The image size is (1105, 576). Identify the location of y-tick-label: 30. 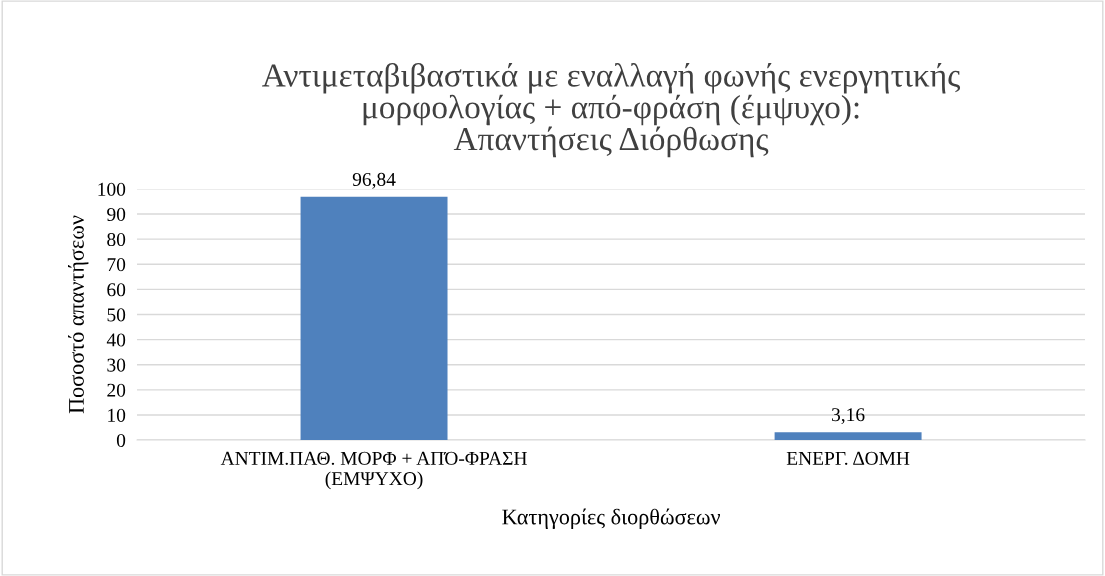
(116, 365).